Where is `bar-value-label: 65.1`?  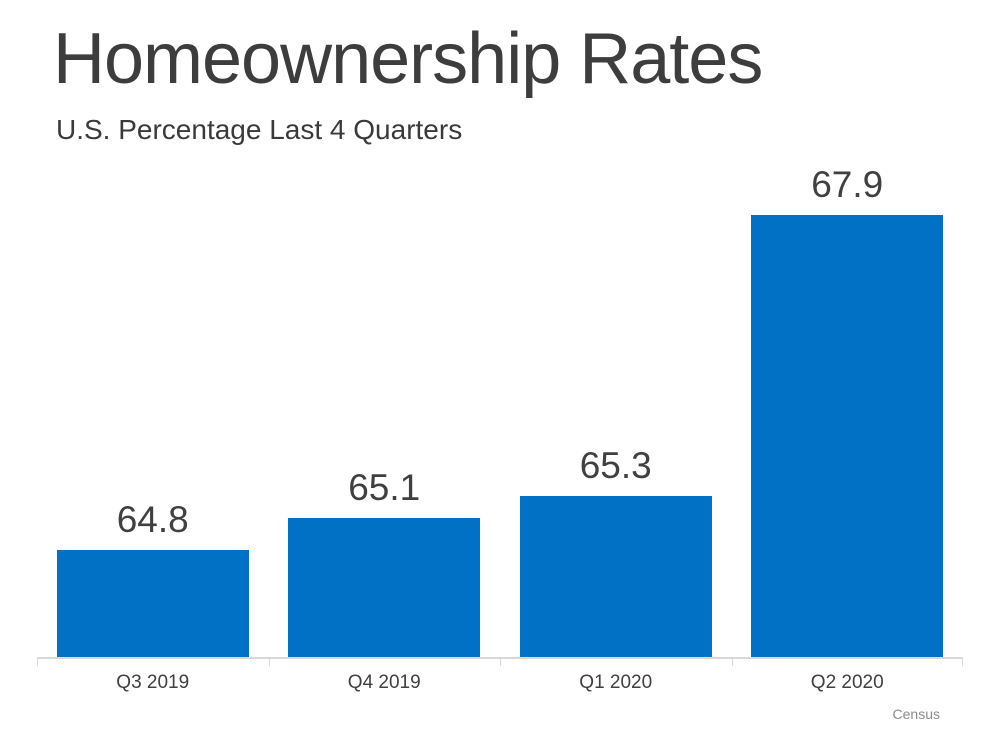 bar-value-label: 65.1 is located at coordinates (384, 487).